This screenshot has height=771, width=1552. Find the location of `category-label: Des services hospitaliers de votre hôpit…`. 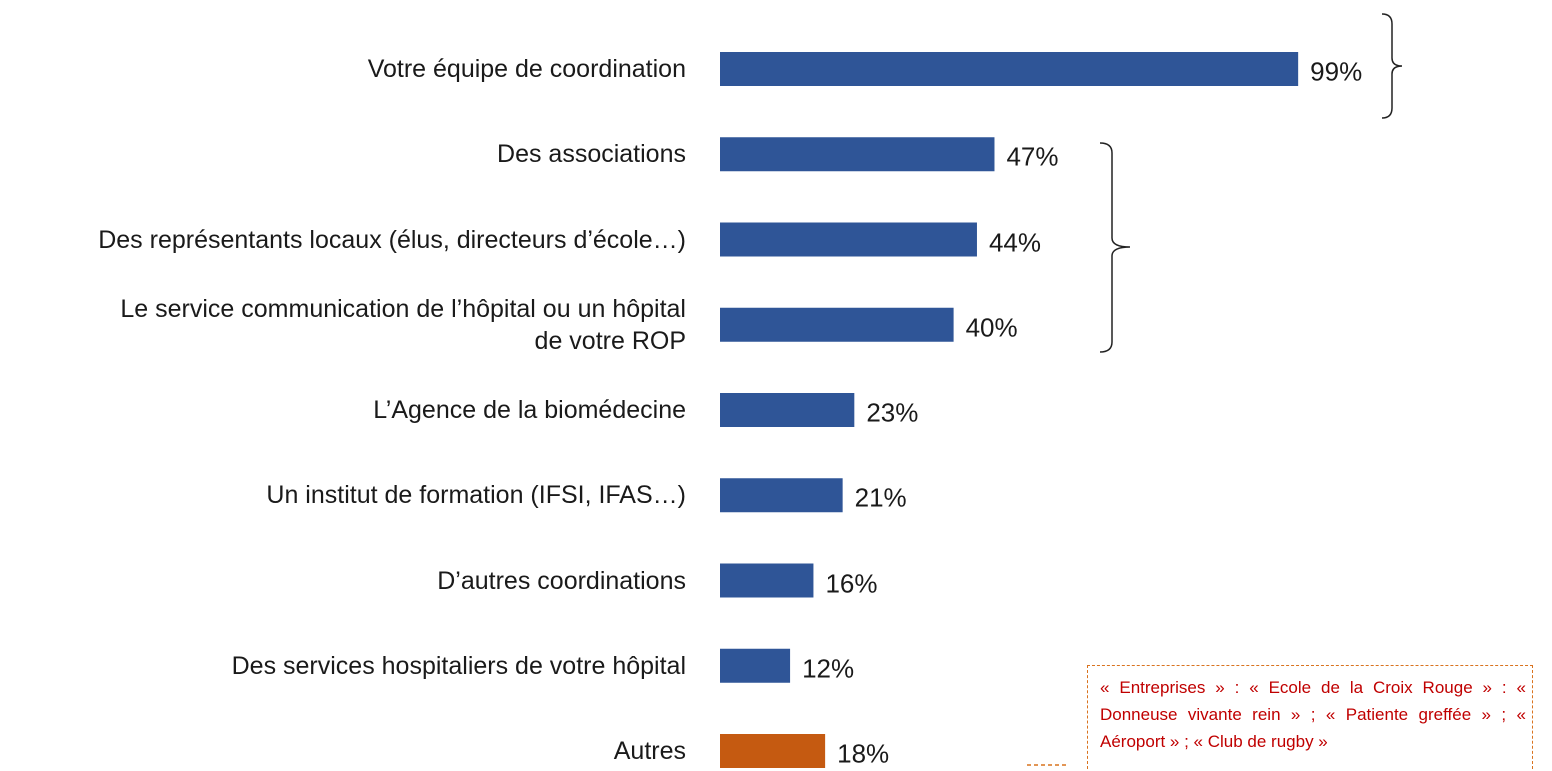

category-label: Des services hospitaliers de votre hôpit… is located at coordinates (458, 665).